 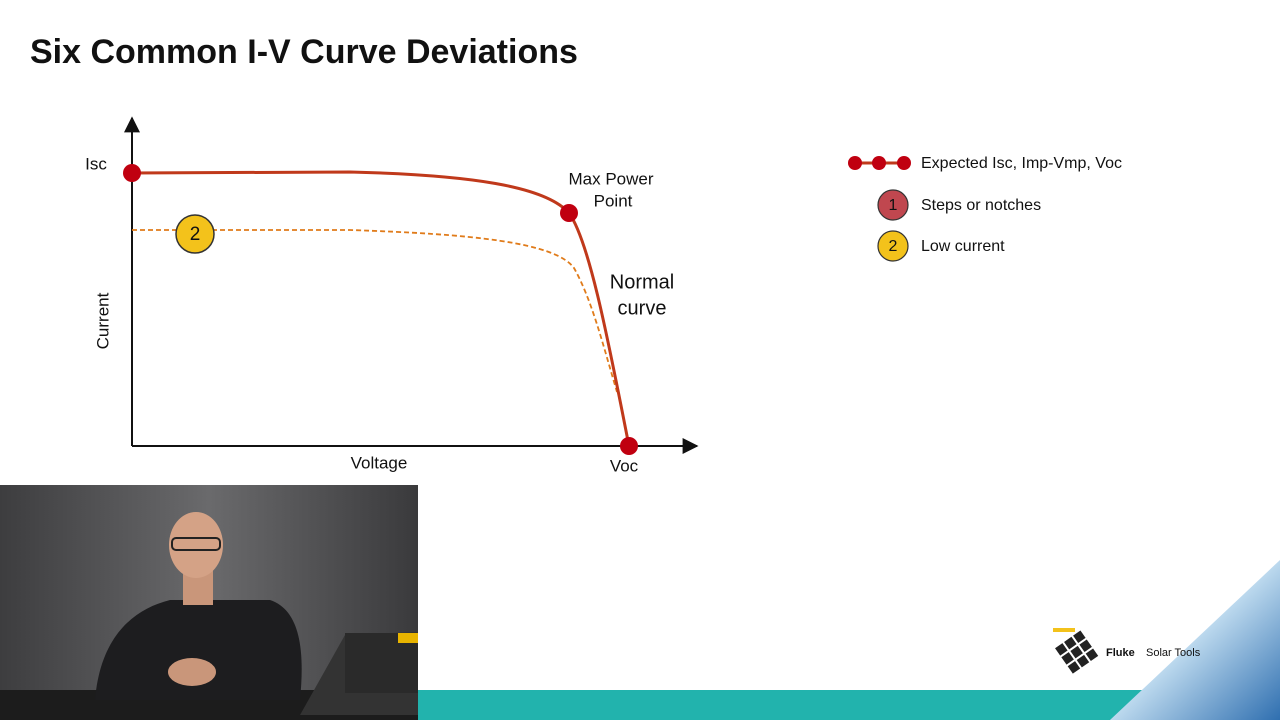 What do you see at coordinates (613, 200) in the screenshot?
I see `max-power-label: Point` at bounding box center [613, 200].